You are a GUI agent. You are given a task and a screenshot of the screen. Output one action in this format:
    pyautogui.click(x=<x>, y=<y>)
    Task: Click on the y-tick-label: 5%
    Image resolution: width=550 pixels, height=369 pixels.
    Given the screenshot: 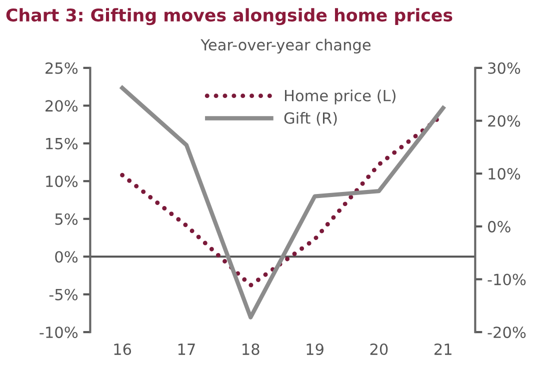 What is the action you would take?
    pyautogui.click(x=66, y=219)
    